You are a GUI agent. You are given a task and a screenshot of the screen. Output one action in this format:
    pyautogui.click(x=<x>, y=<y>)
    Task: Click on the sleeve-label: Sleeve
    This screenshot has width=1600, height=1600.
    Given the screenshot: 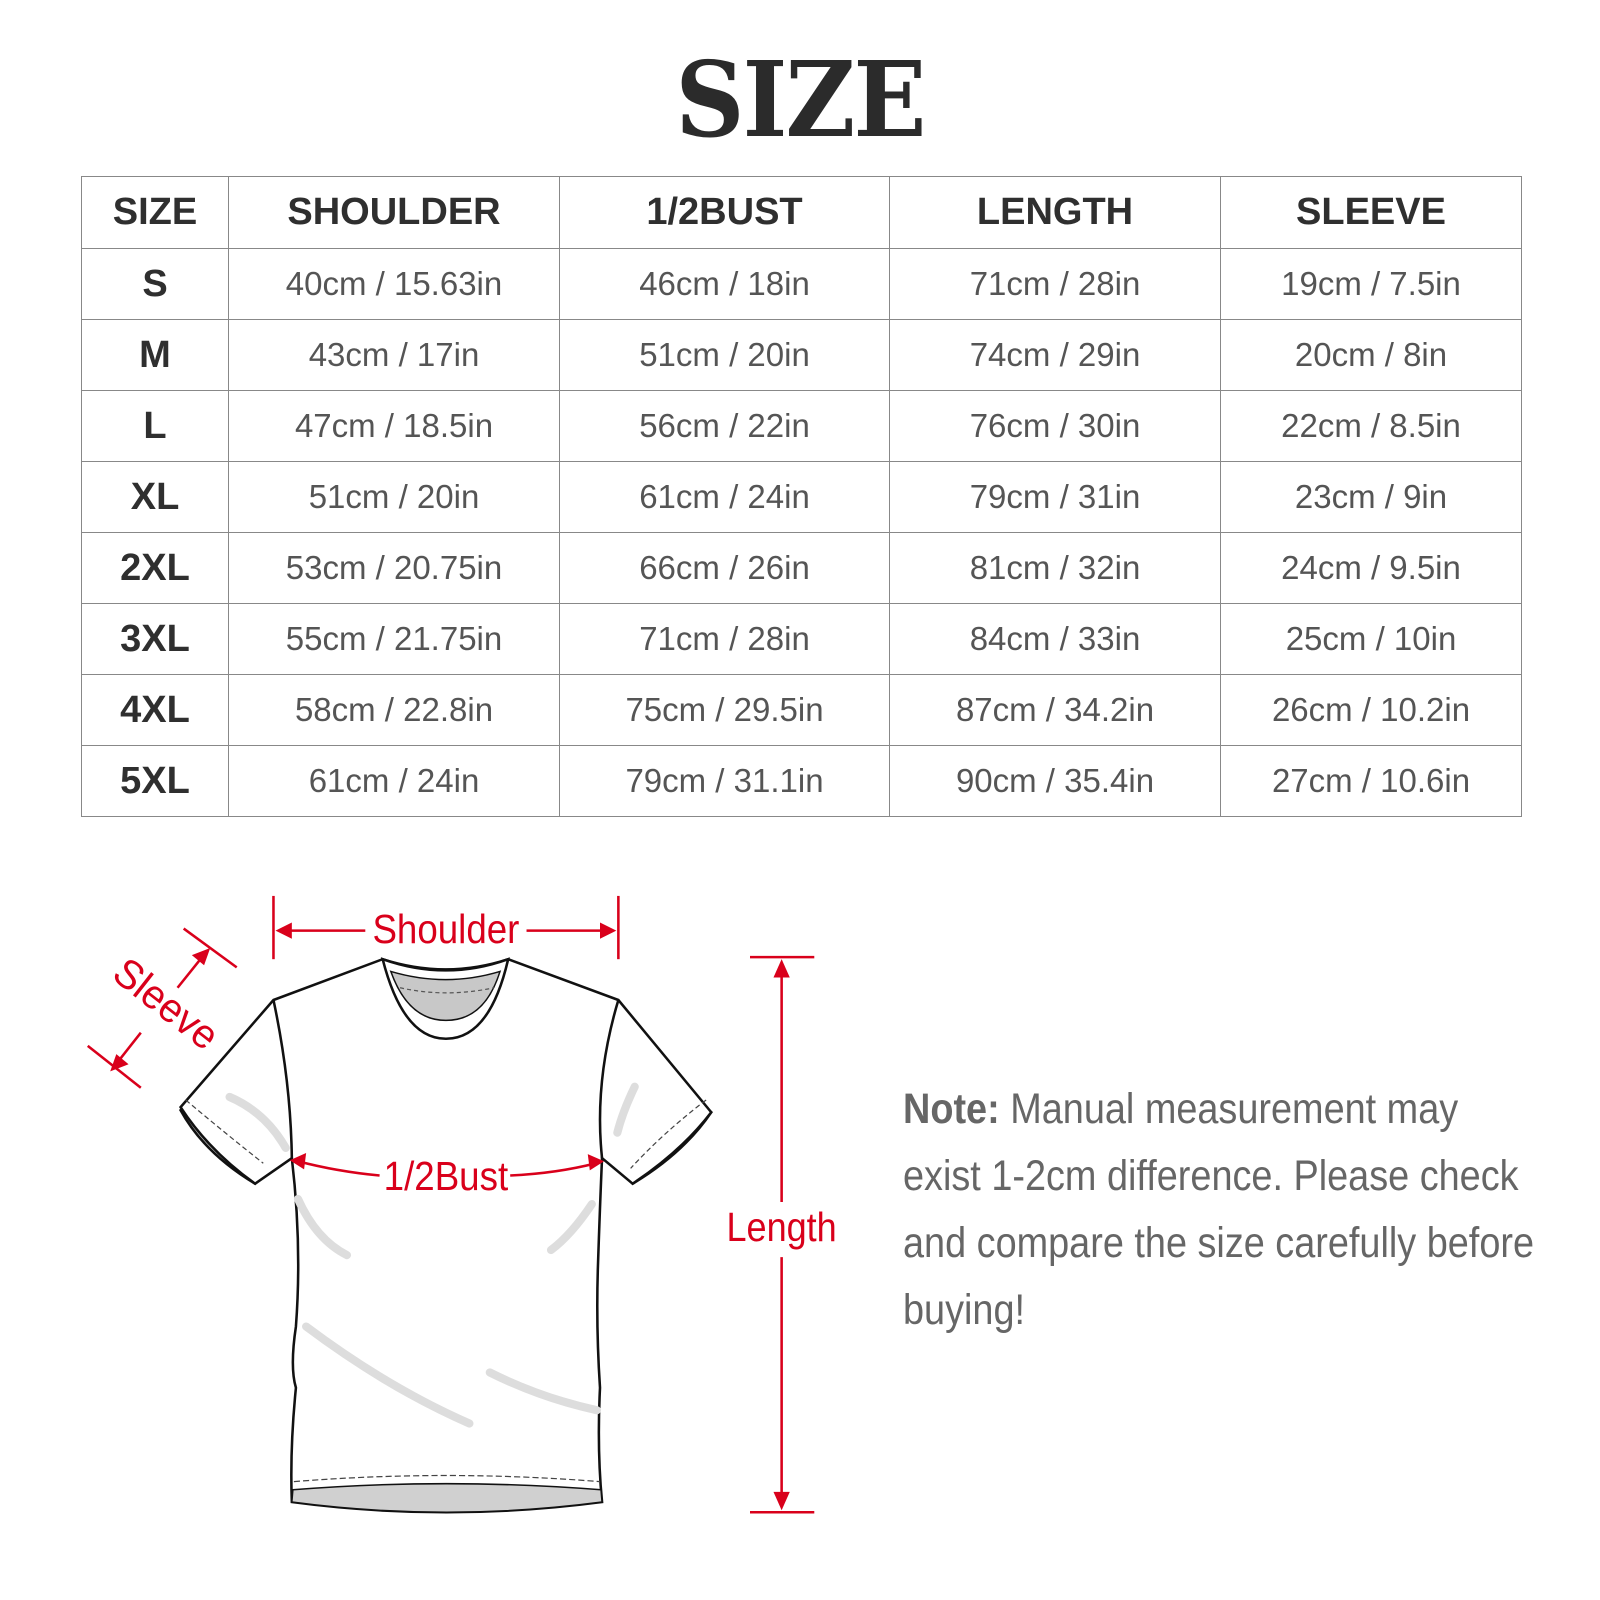 What is the action you would take?
    pyautogui.click(x=166, y=1003)
    